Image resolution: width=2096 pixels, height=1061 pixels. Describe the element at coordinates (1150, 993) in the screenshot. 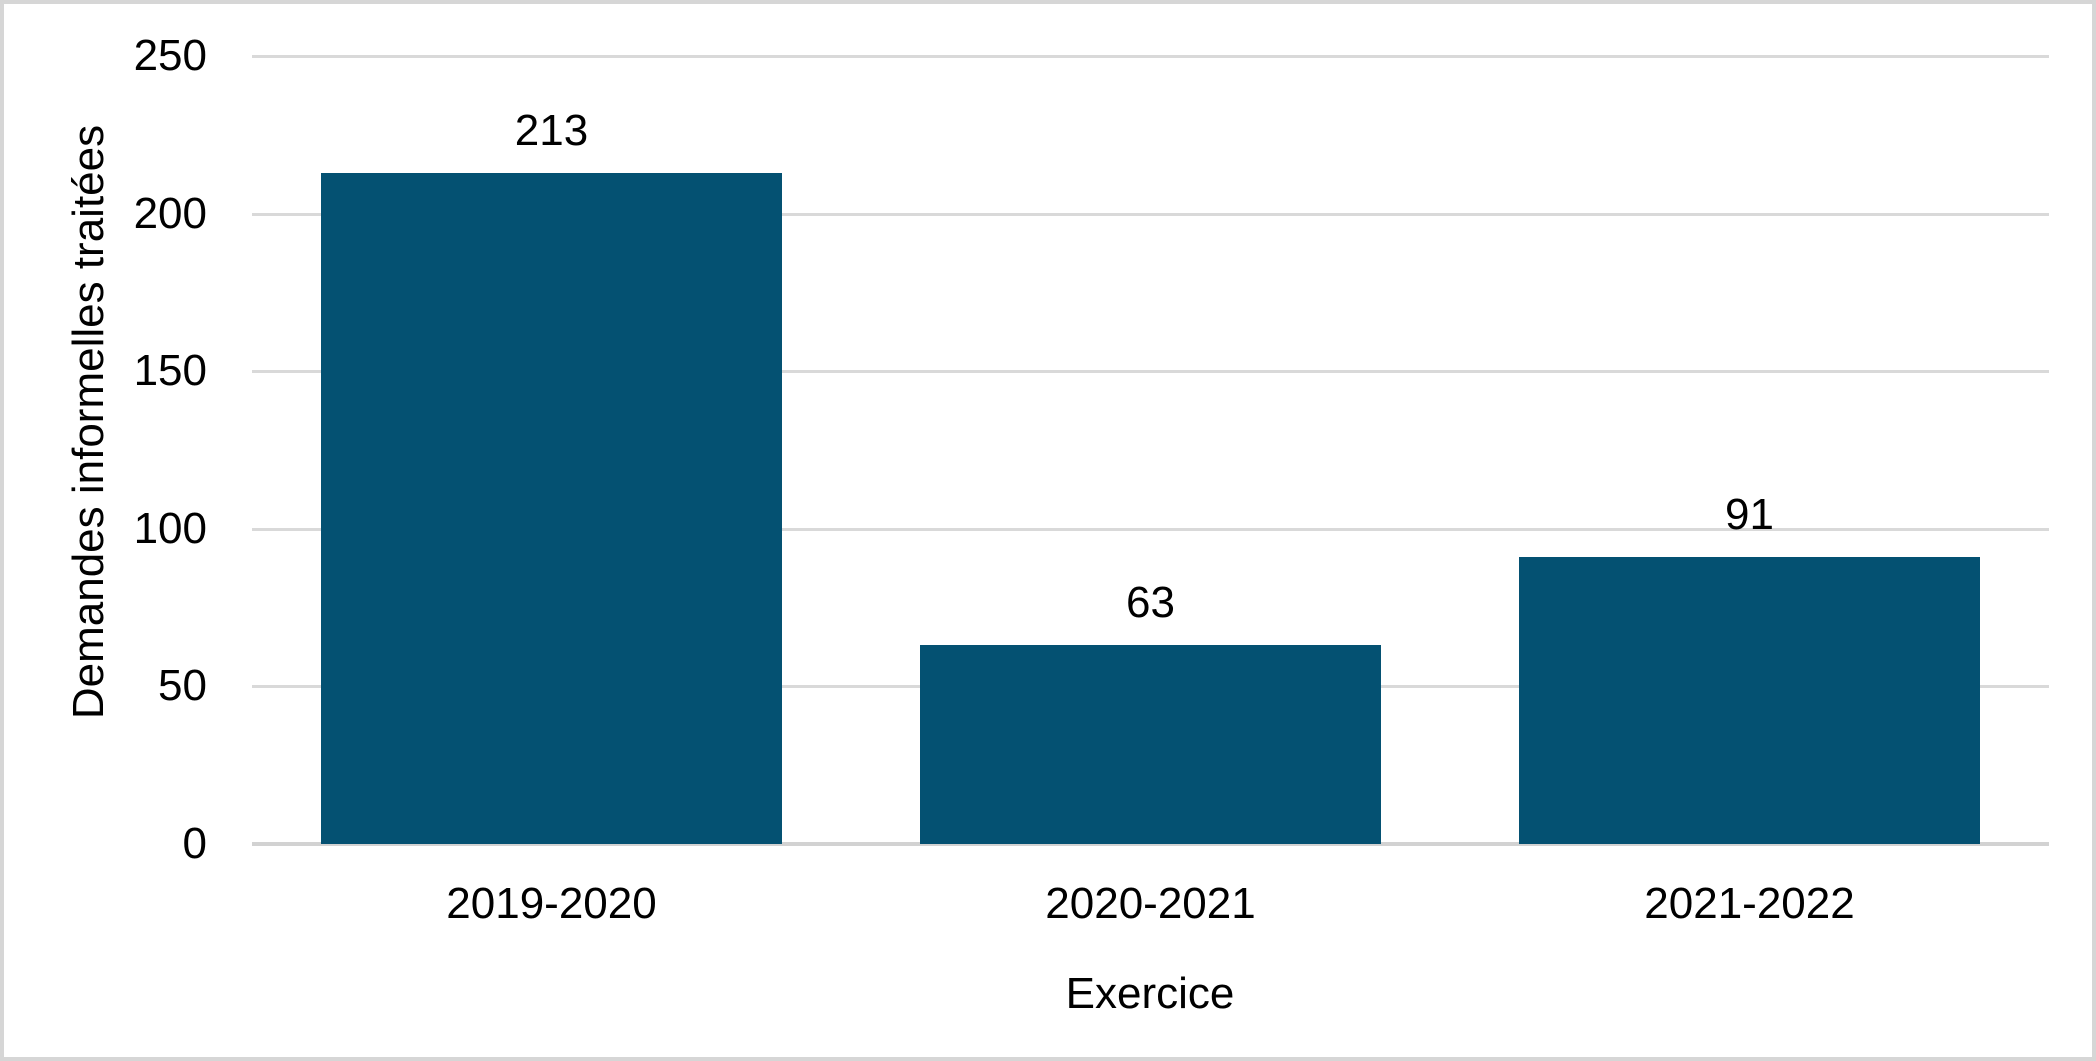

I see `x-axis-title: Exercice` at that location.